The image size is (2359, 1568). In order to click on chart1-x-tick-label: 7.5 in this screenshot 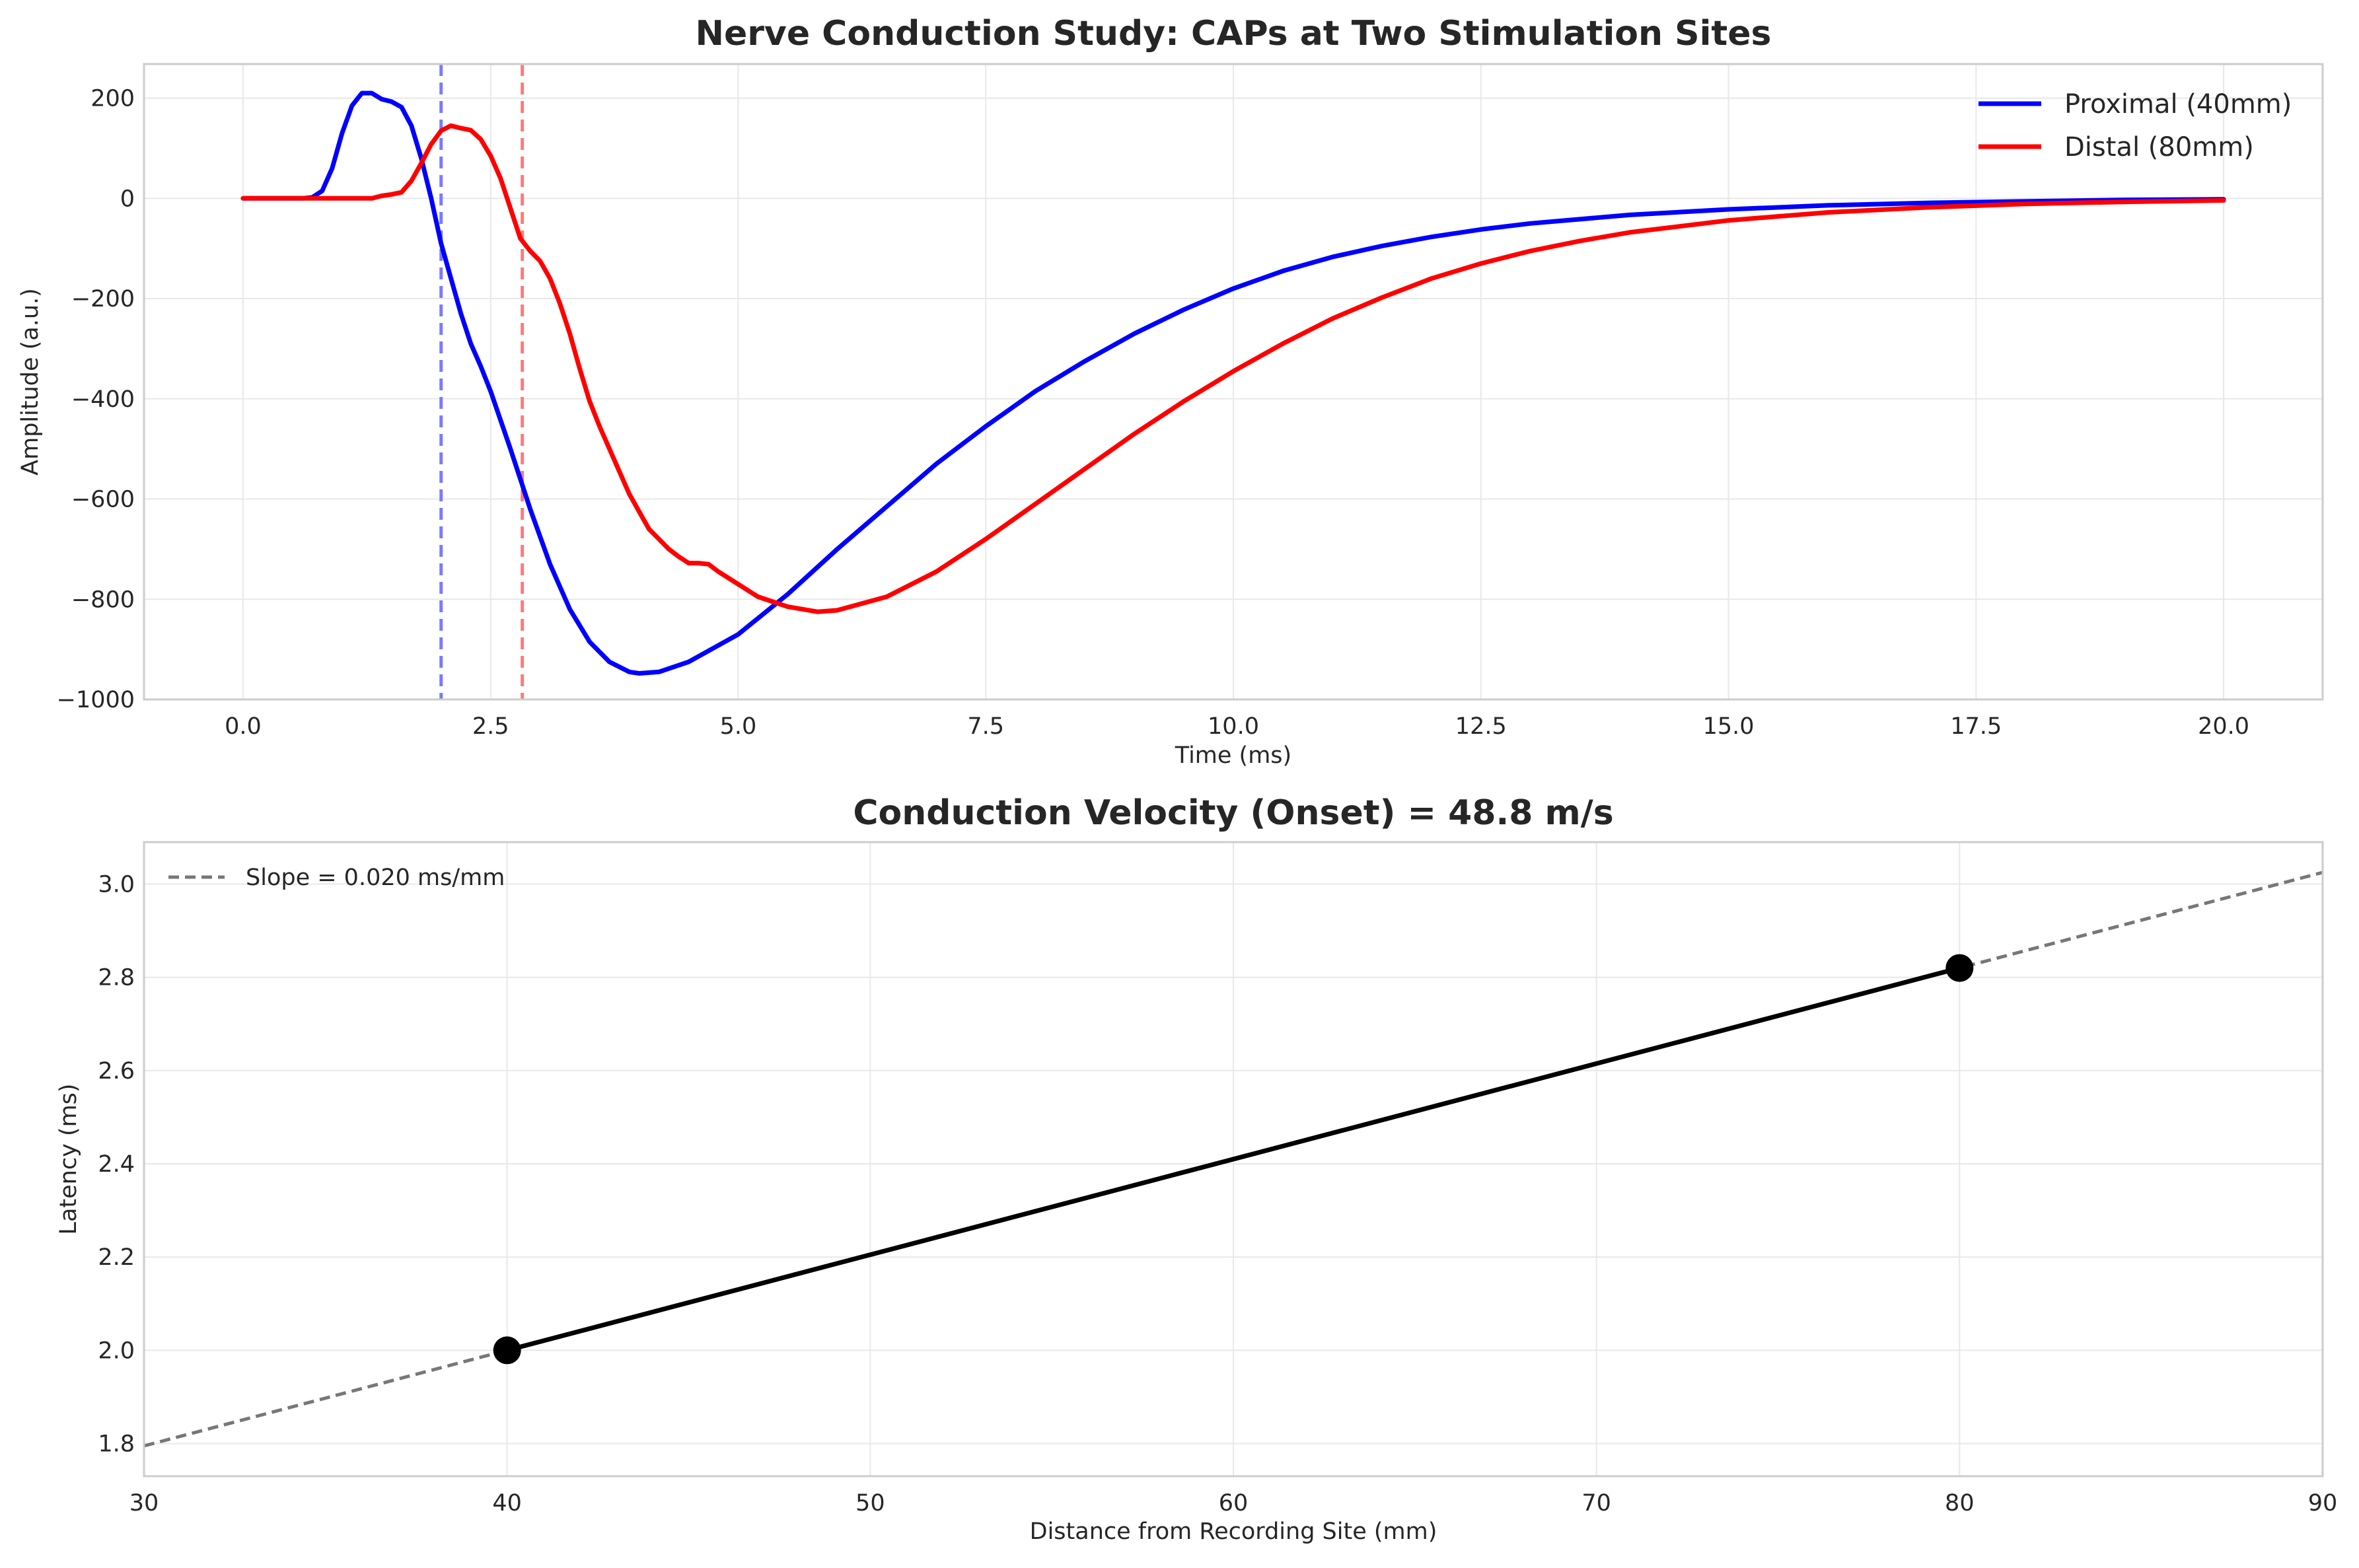, I will do `click(985, 726)`.